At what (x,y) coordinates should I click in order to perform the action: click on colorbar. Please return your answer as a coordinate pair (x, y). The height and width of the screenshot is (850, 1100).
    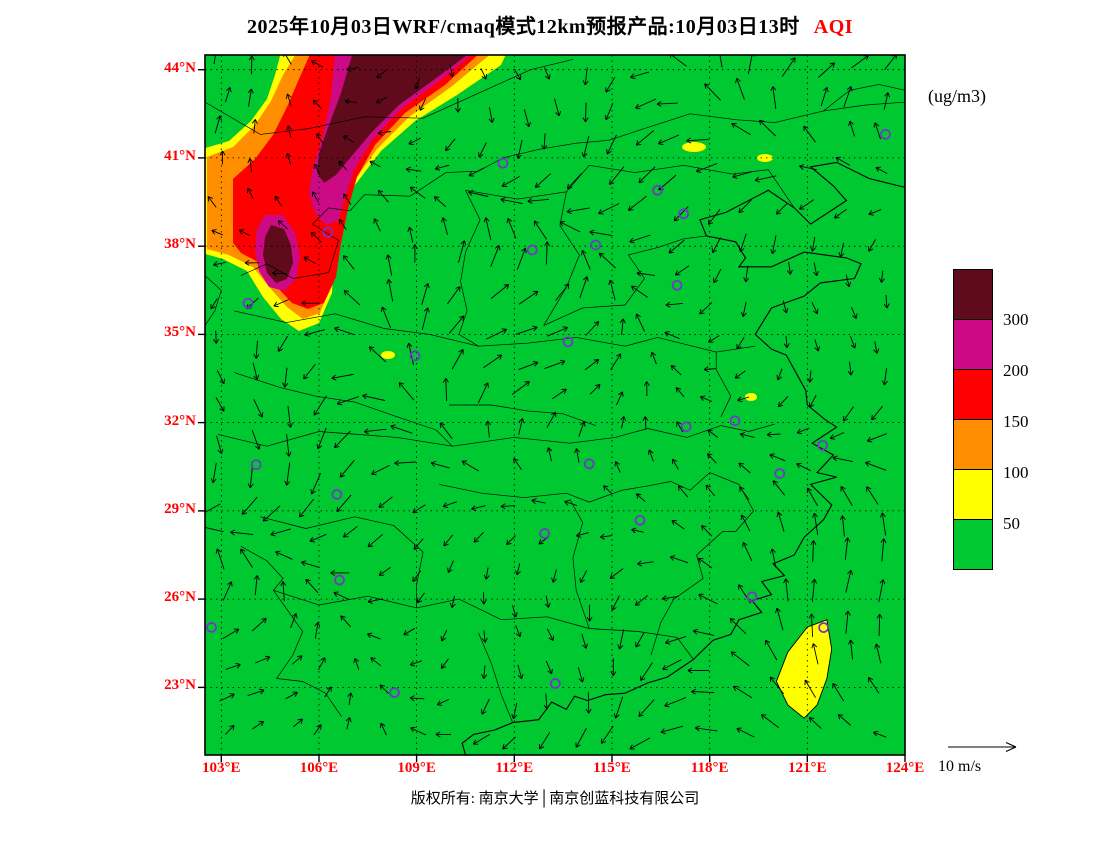
    Looking at the image, I should click on (973, 419).